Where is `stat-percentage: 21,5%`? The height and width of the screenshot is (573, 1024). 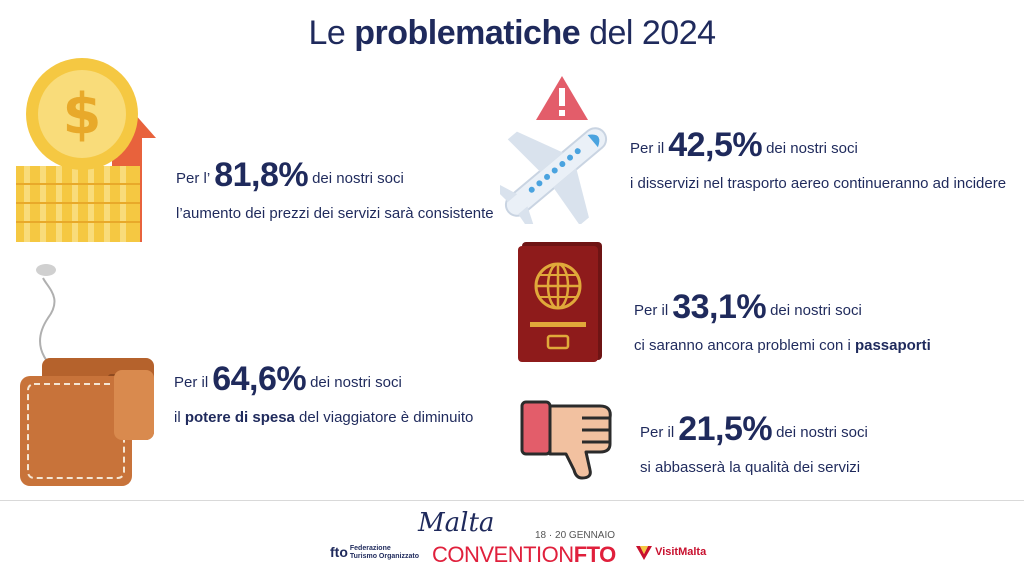
stat-percentage: 21,5% is located at coordinates (725, 429).